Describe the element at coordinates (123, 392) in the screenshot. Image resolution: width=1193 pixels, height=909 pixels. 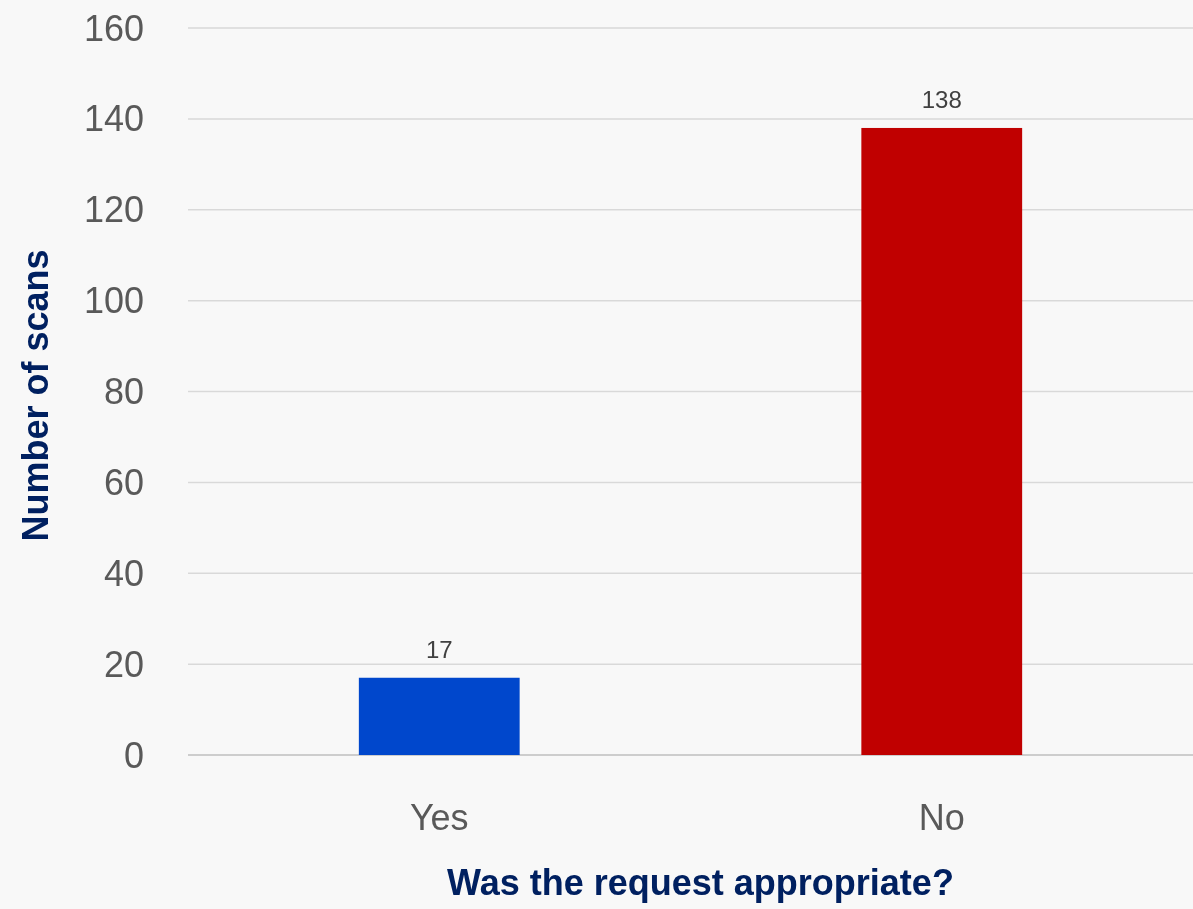
I see `y-tick-label: 80` at that location.